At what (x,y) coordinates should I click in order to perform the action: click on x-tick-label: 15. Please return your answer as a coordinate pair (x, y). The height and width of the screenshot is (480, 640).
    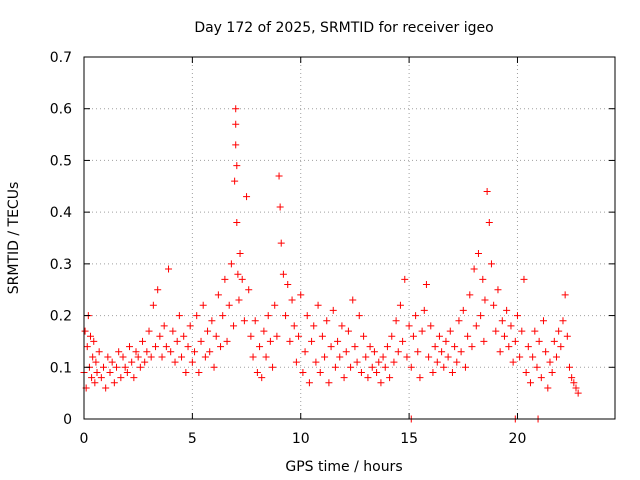
    Looking at the image, I should click on (409, 439).